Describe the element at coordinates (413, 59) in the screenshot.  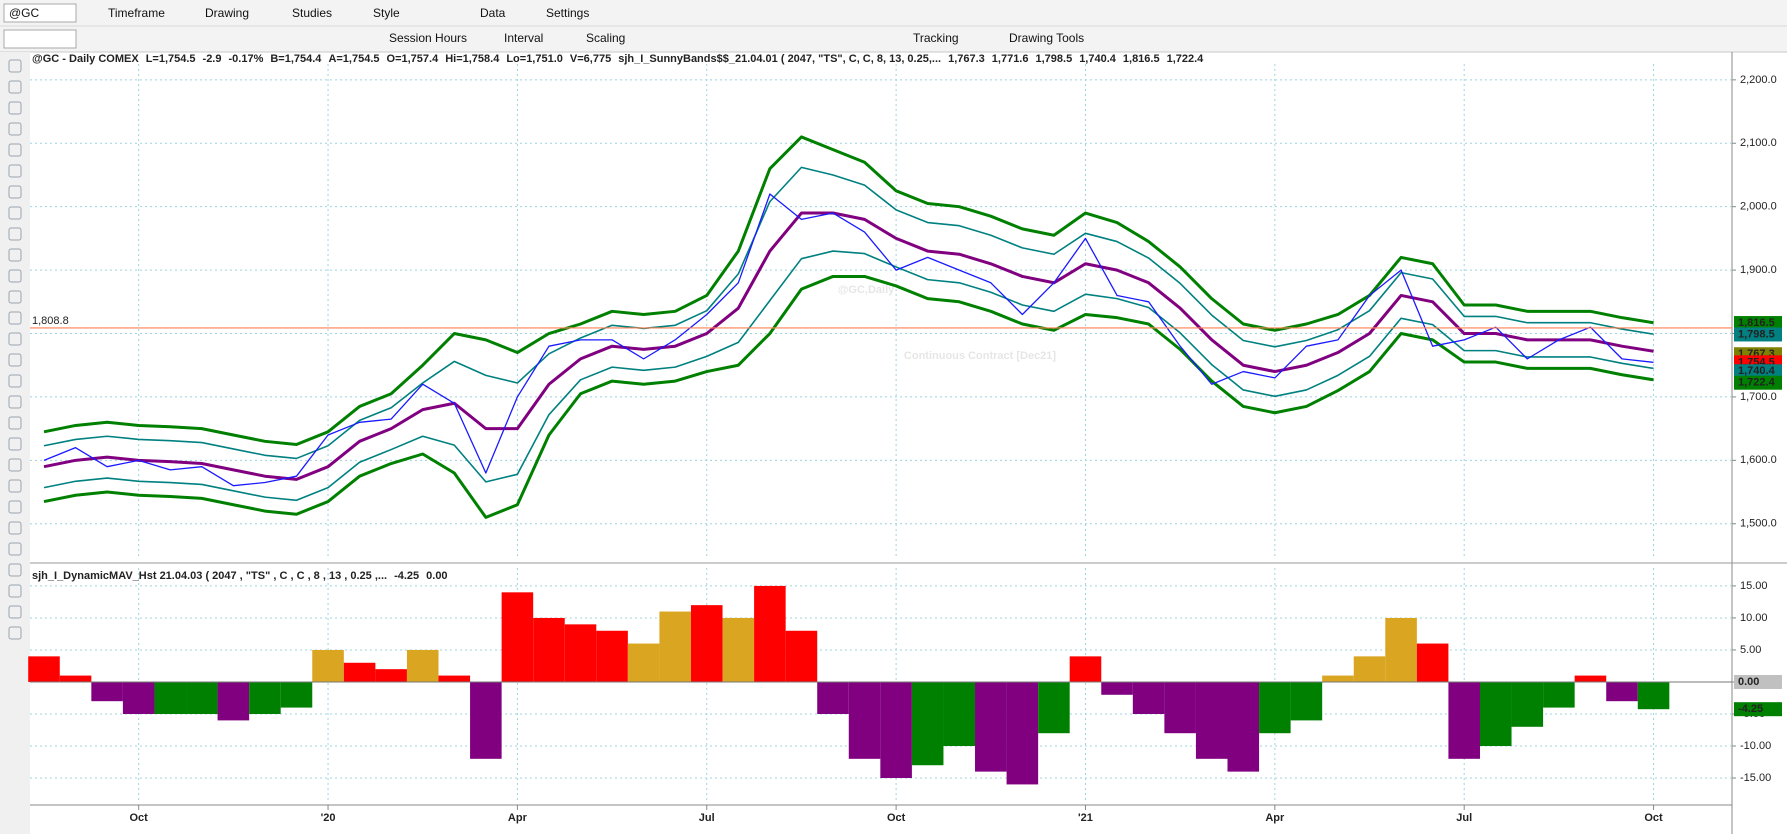
I see `study-header: O=1,757.4` at that location.